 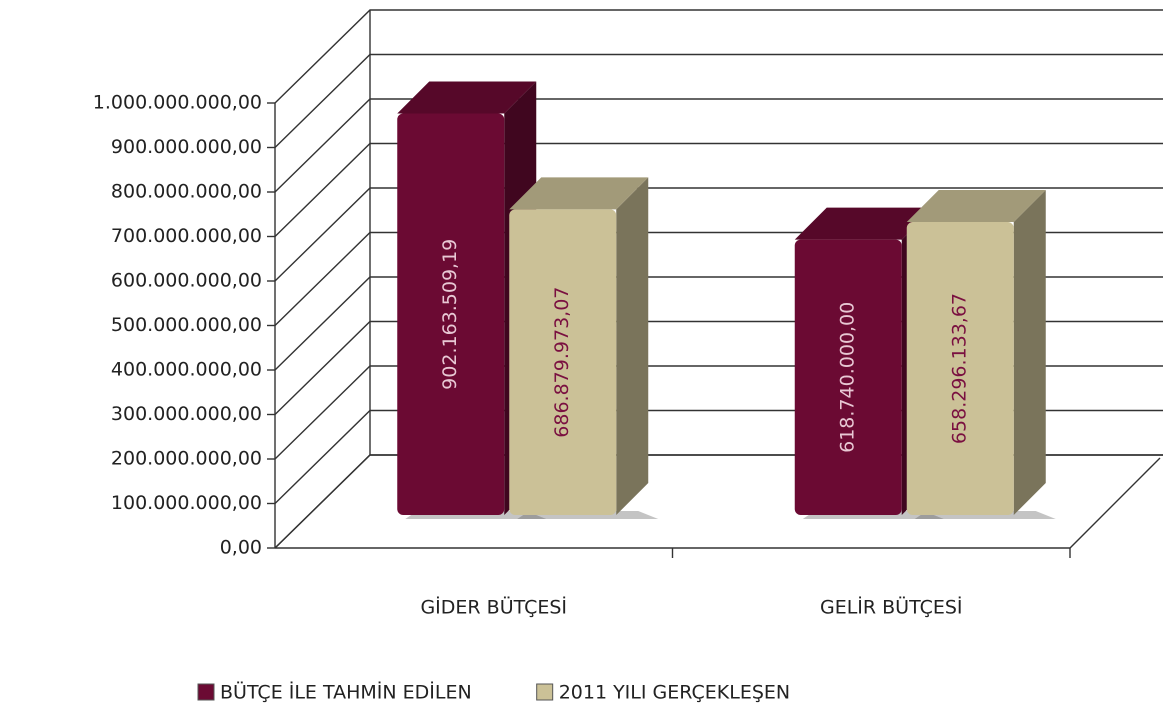 What do you see at coordinates (186, 370) in the screenshot?
I see `y-tick-label: 400.000.000,00` at bounding box center [186, 370].